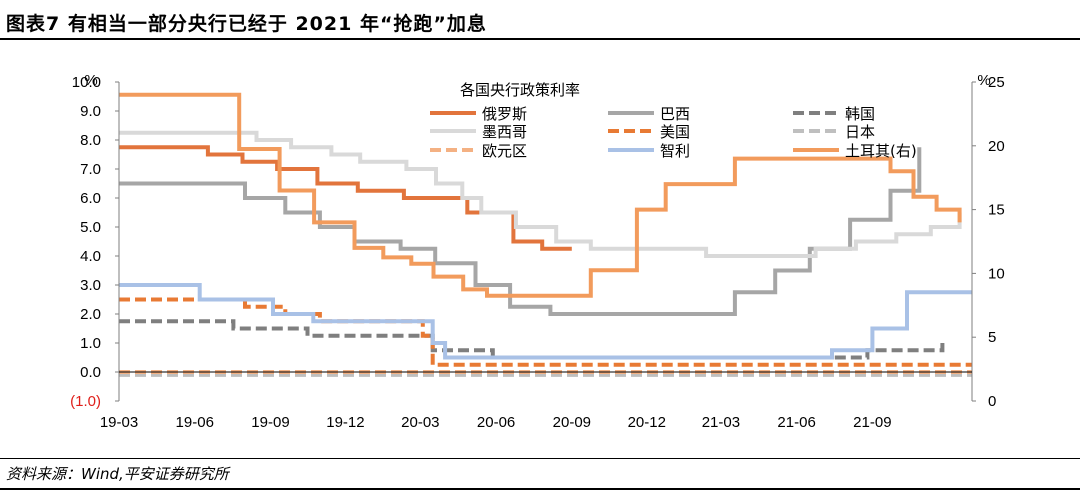 The width and height of the screenshot is (1080, 493). I want to click on right-axis-unit: %, so click(983, 80).